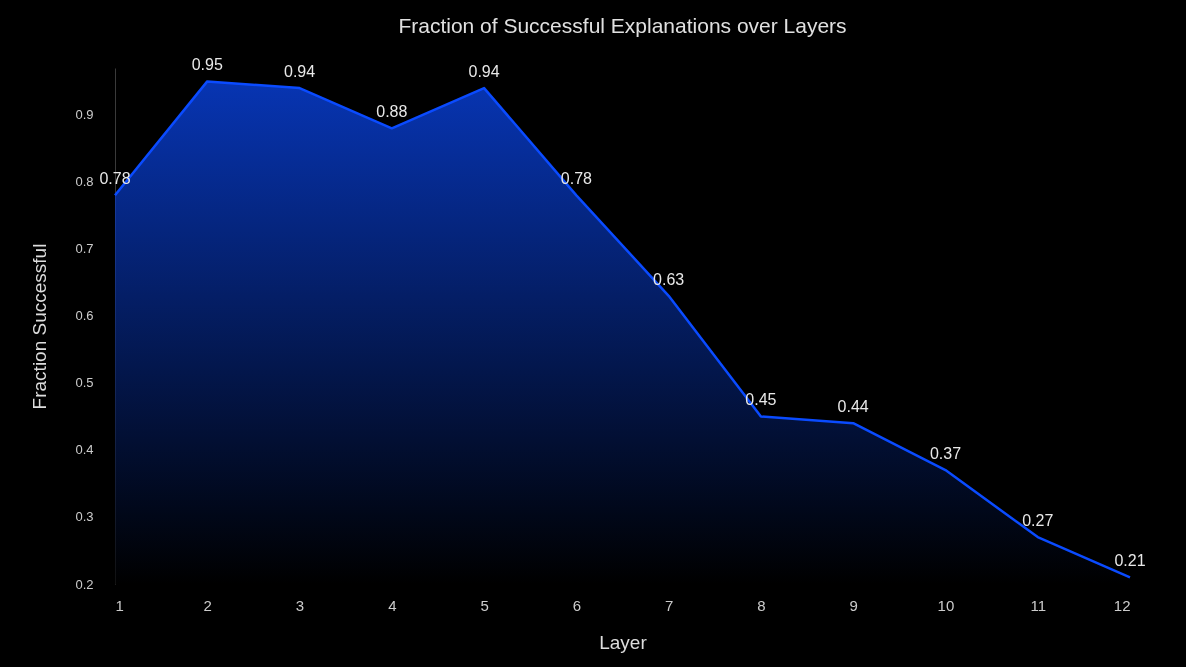 The width and height of the screenshot is (1186, 667). What do you see at coordinates (84, 450) in the screenshot?
I see `y-tick-label: 0.4` at bounding box center [84, 450].